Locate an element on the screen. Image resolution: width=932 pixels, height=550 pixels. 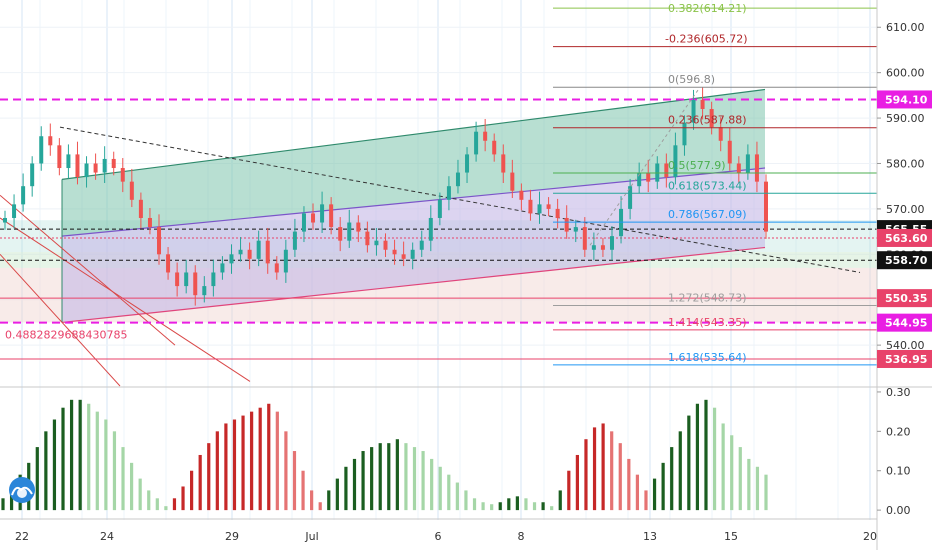
date-tick-label: 29 is located at coordinates (232, 536).